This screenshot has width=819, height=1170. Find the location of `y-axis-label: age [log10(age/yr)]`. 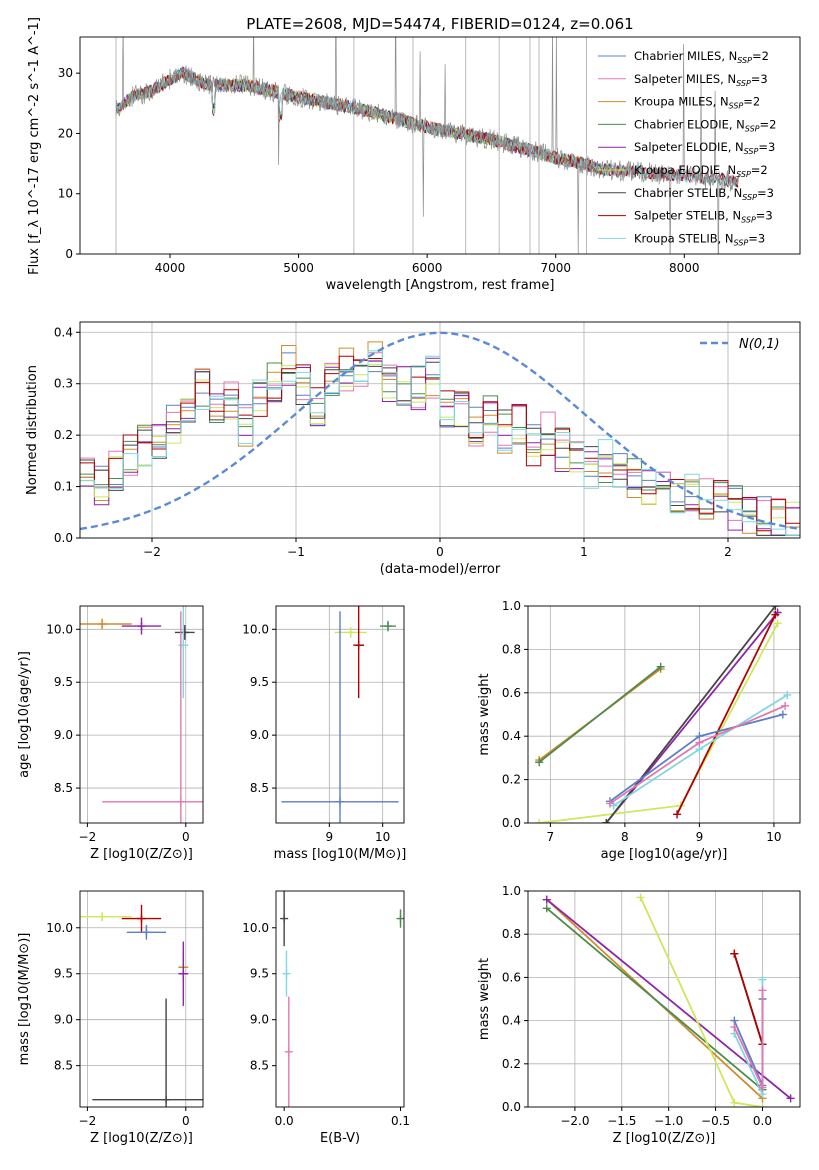

y-axis-label: age [log10(age/yr)] is located at coordinates (24, 714).